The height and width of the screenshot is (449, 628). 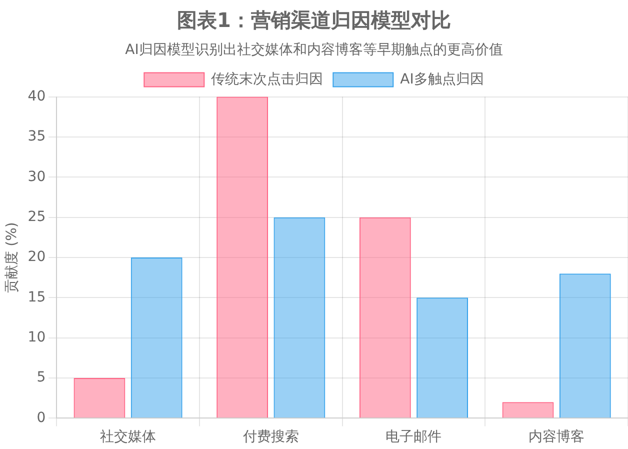 What do you see at coordinates (442, 79) in the screenshot?
I see `legend-label: AI多触点归因` at bounding box center [442, 79].